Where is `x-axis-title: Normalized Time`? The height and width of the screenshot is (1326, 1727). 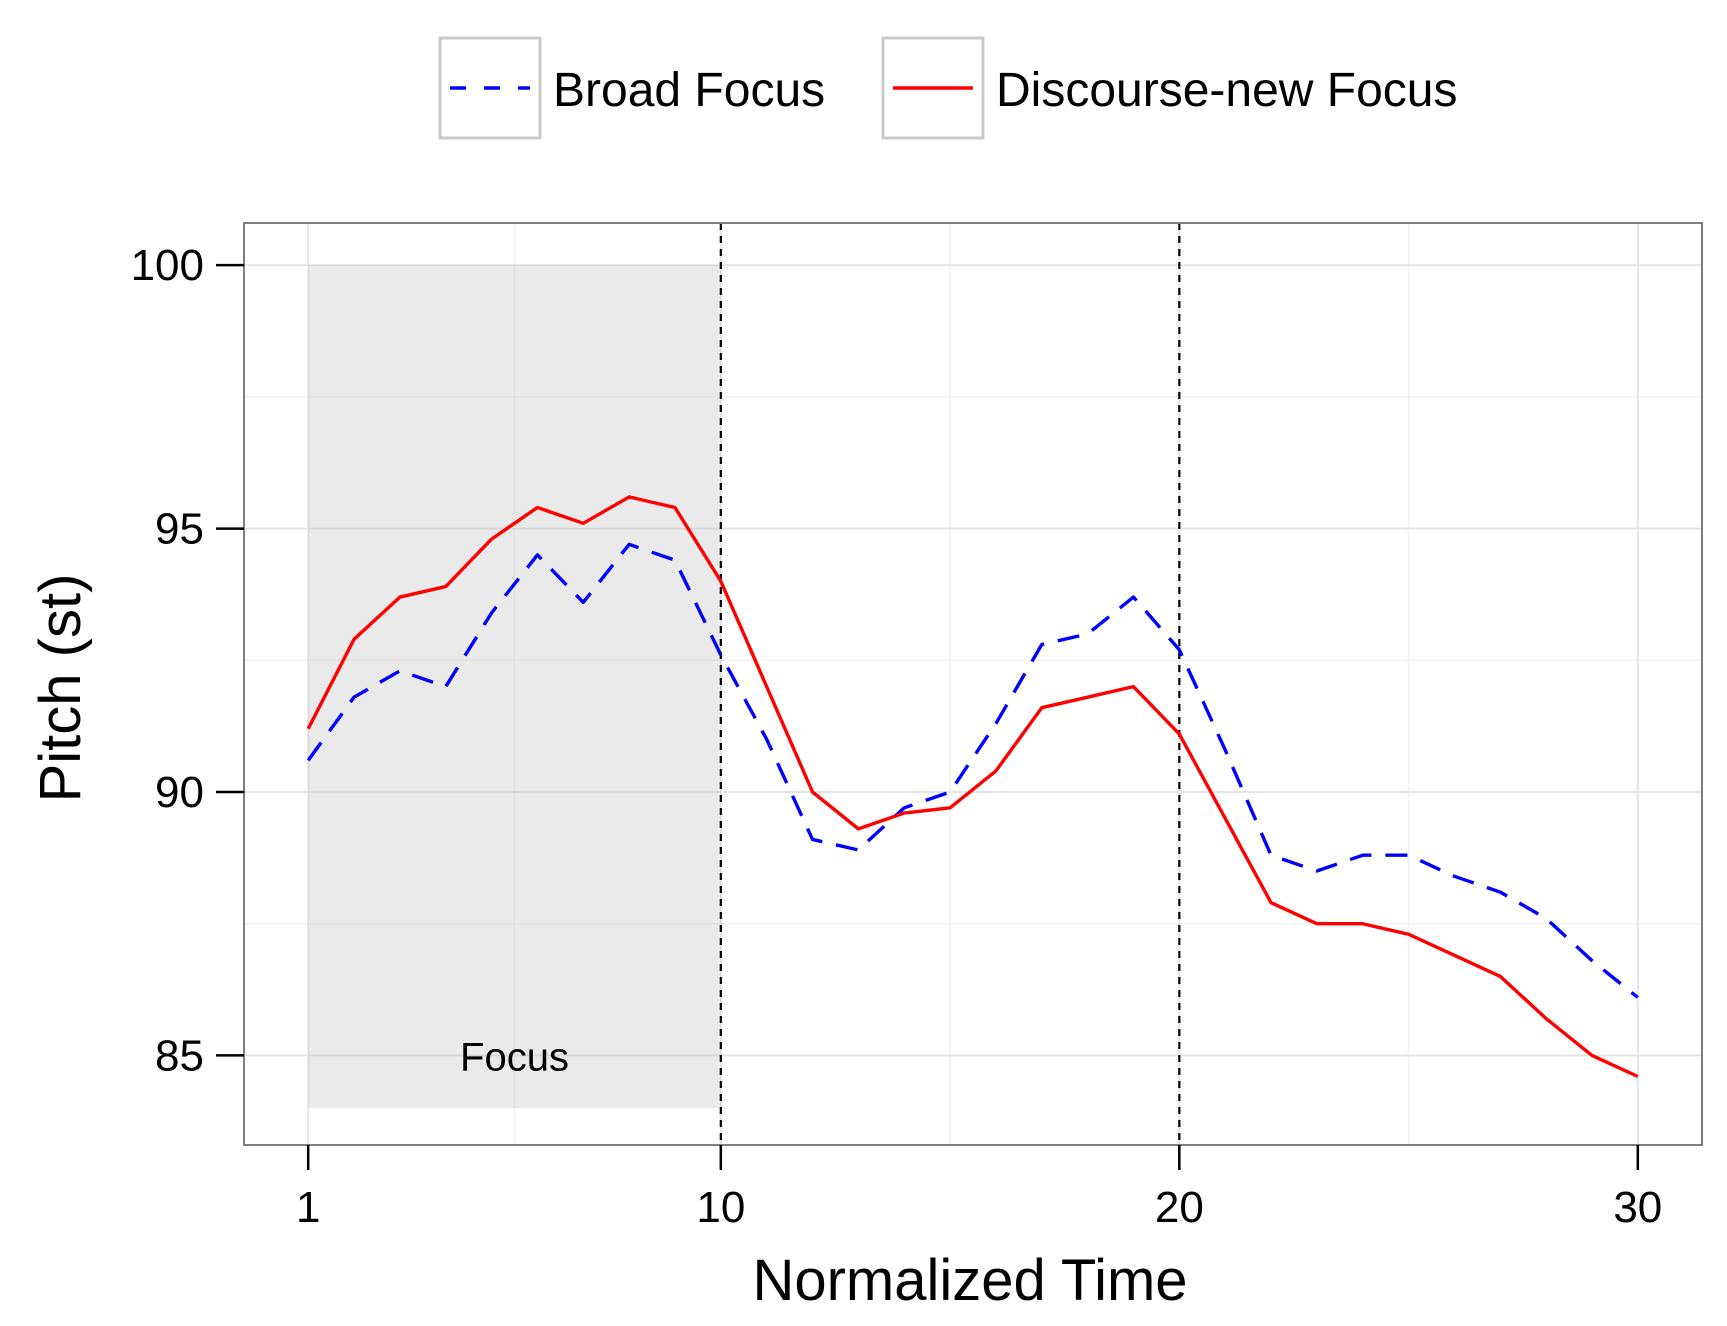
x-axis-title: Normalized Time is located at coordinates (969, 1280).